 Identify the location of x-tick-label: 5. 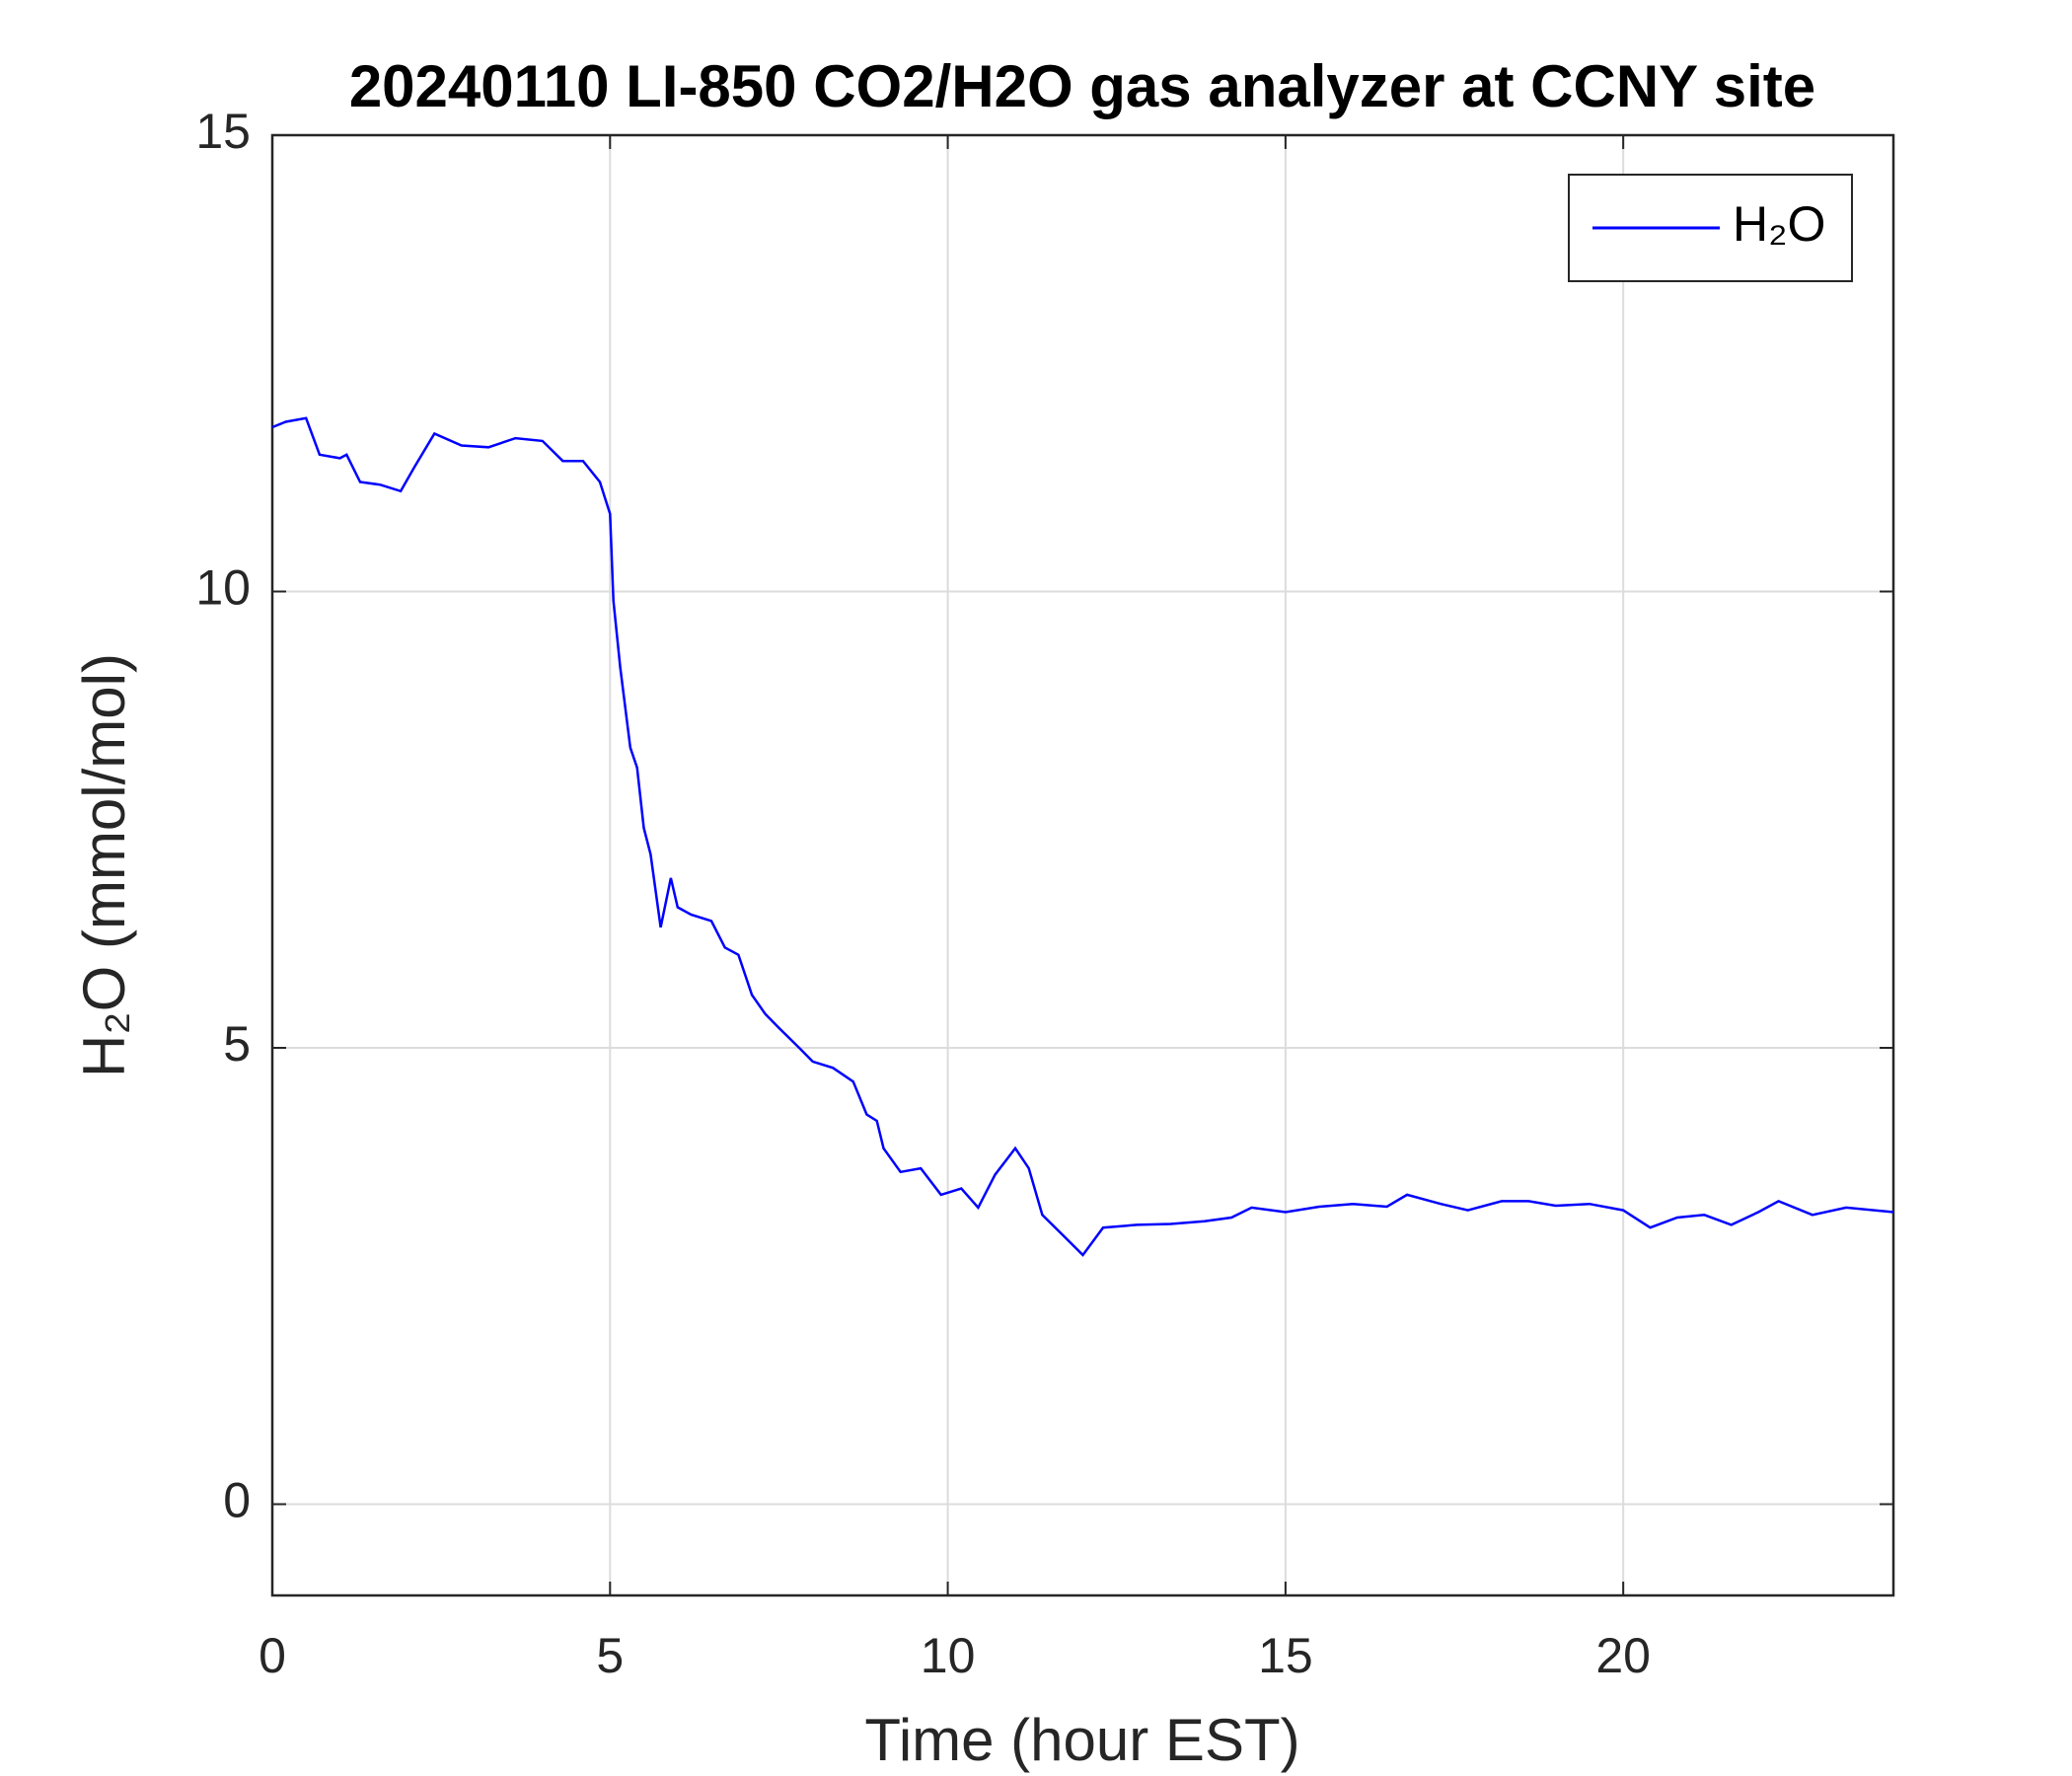
(610, 1655).